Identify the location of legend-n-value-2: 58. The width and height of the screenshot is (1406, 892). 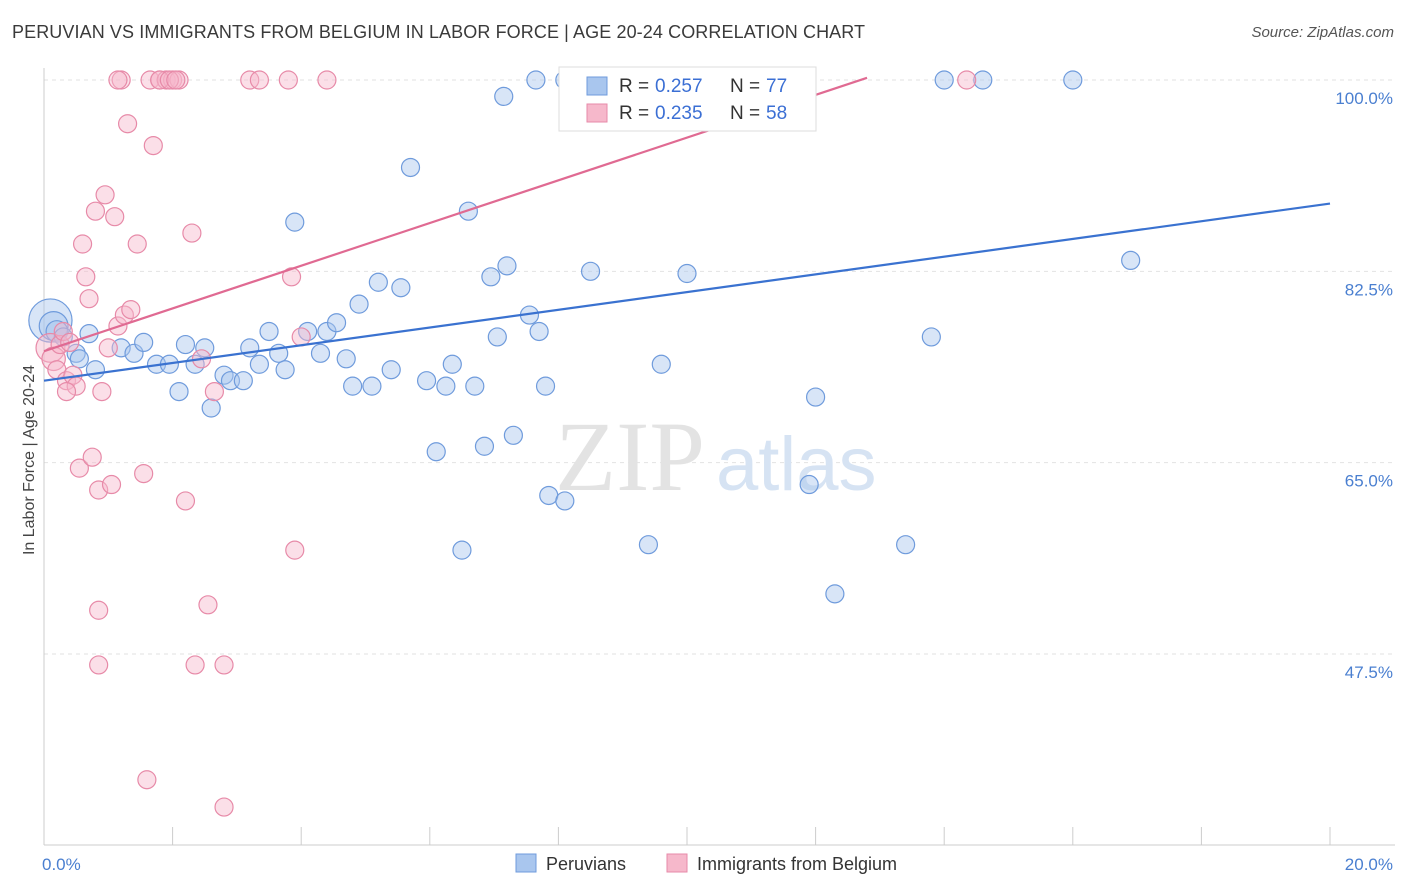
(776, 113).